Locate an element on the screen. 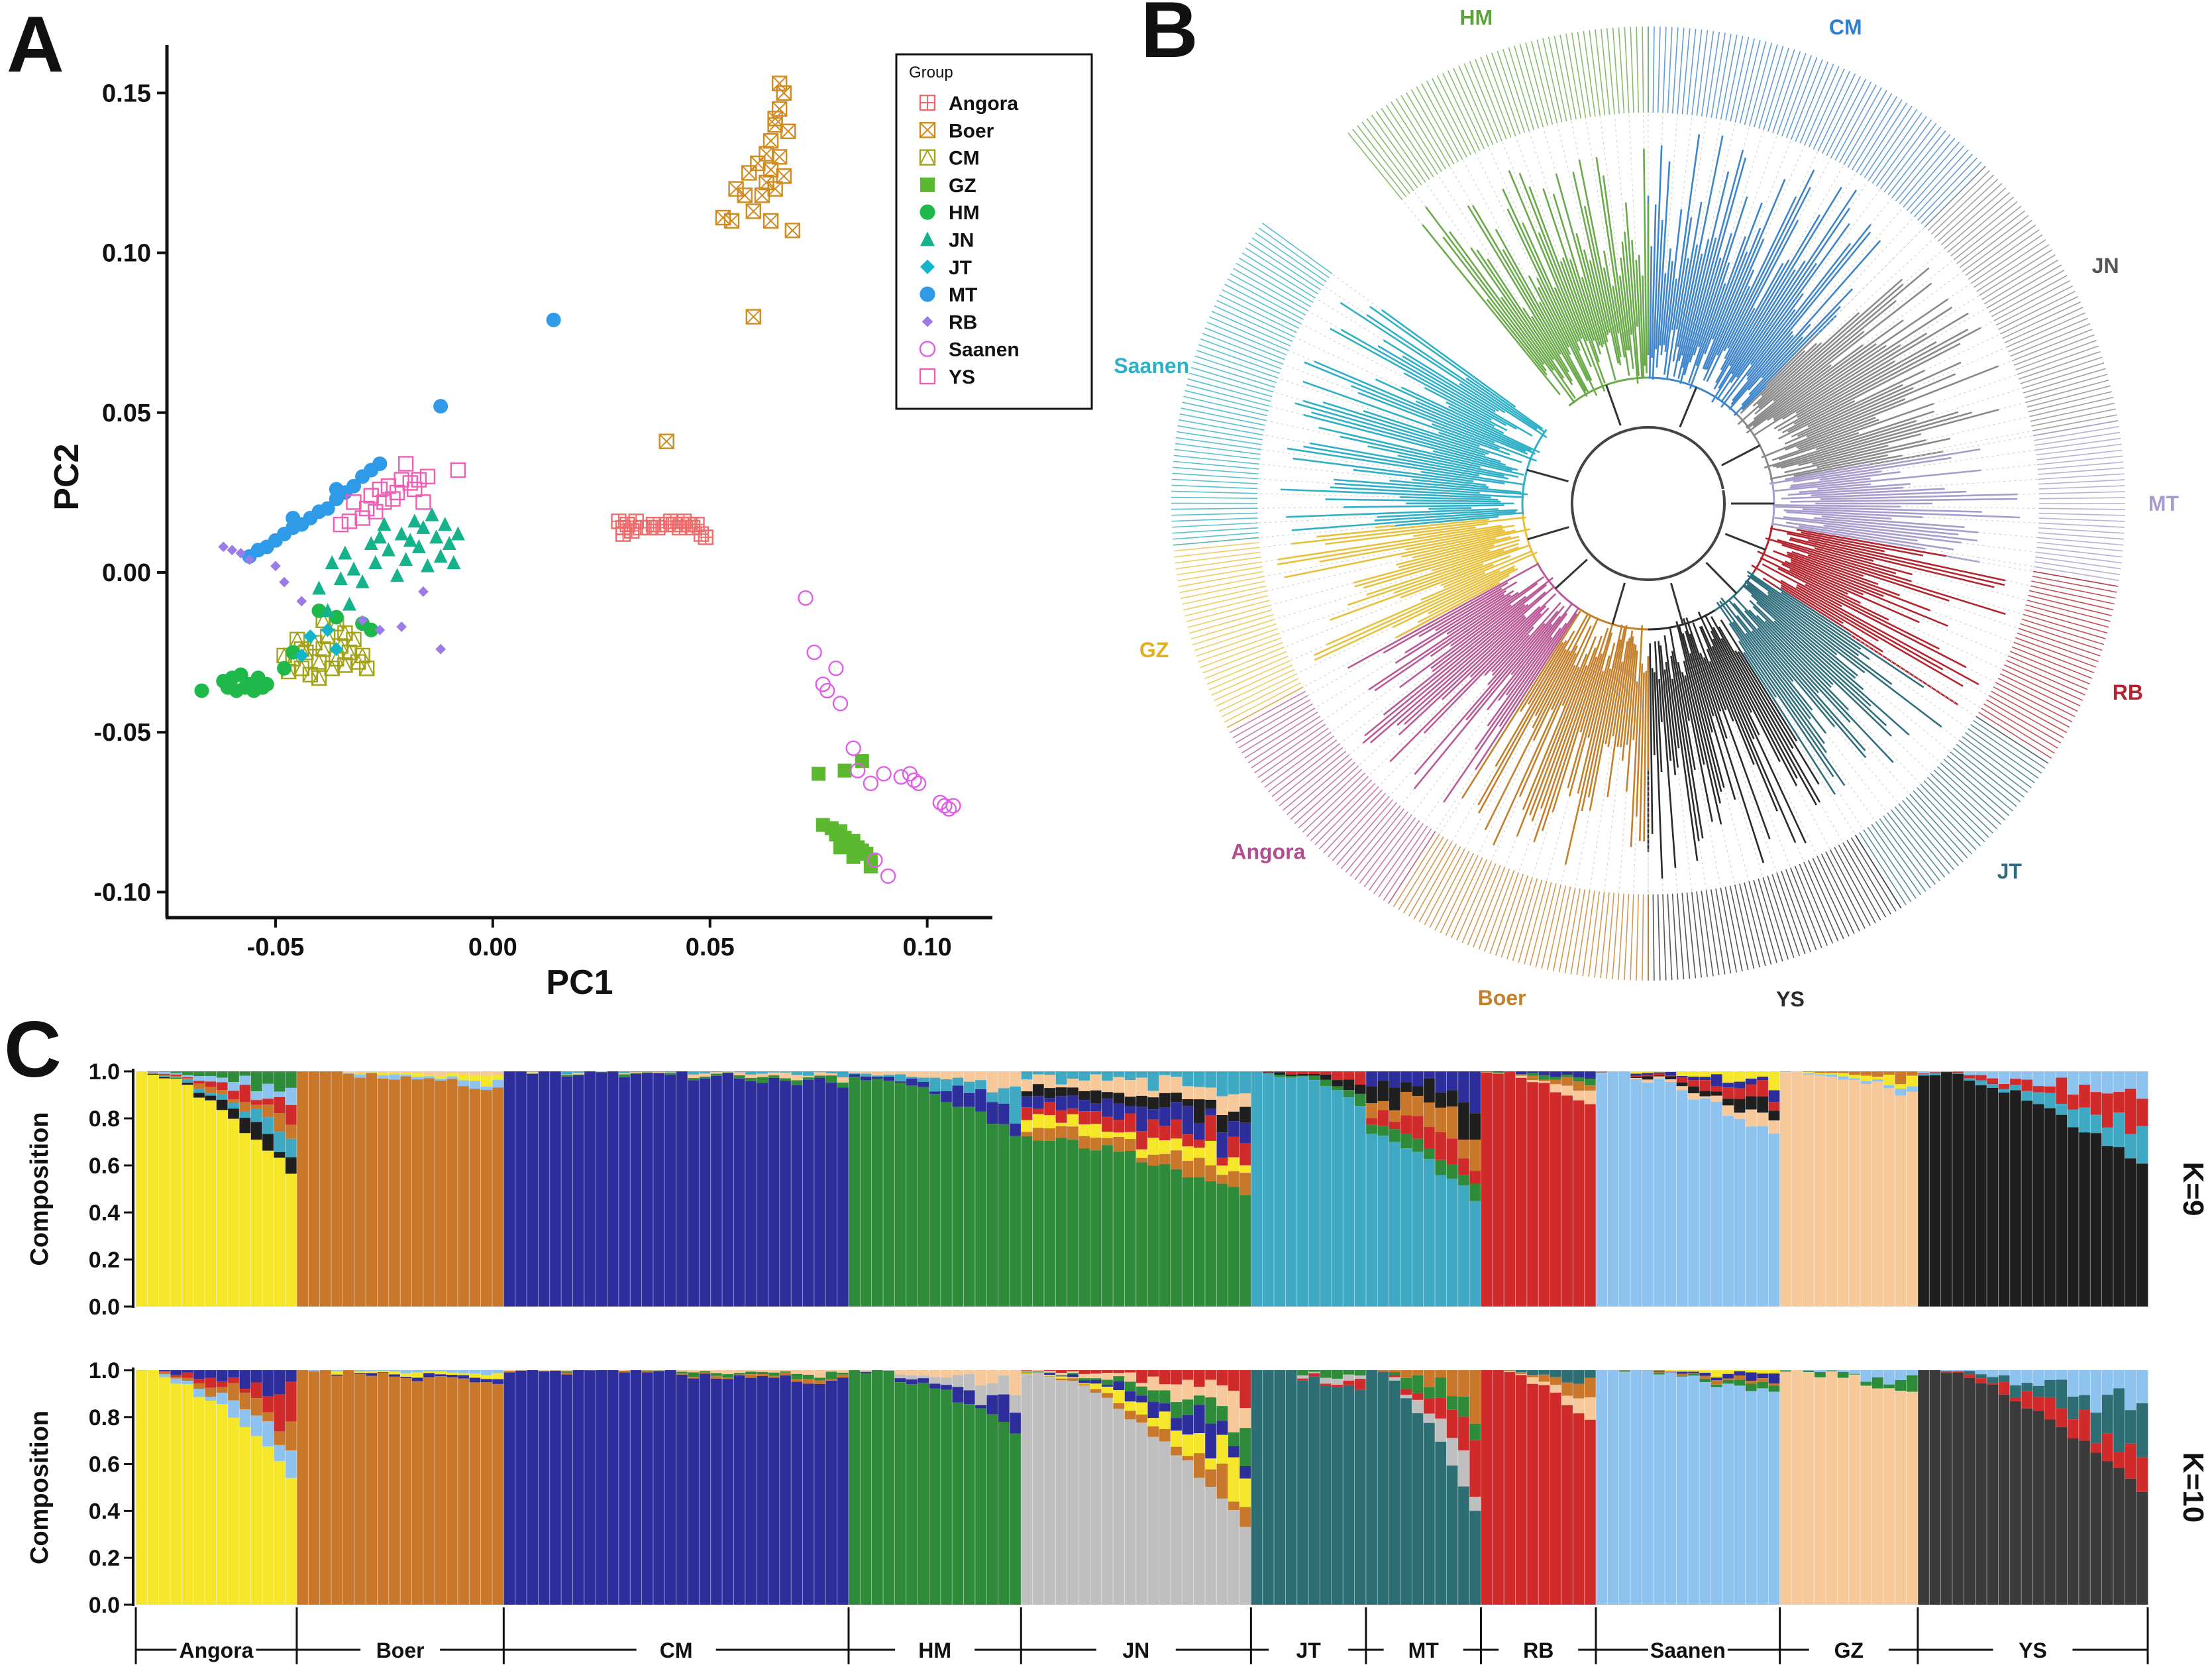 The height and width of the screenshot is (1665, 2212). tree-branch-angora is located at coordinates (1517, 641).